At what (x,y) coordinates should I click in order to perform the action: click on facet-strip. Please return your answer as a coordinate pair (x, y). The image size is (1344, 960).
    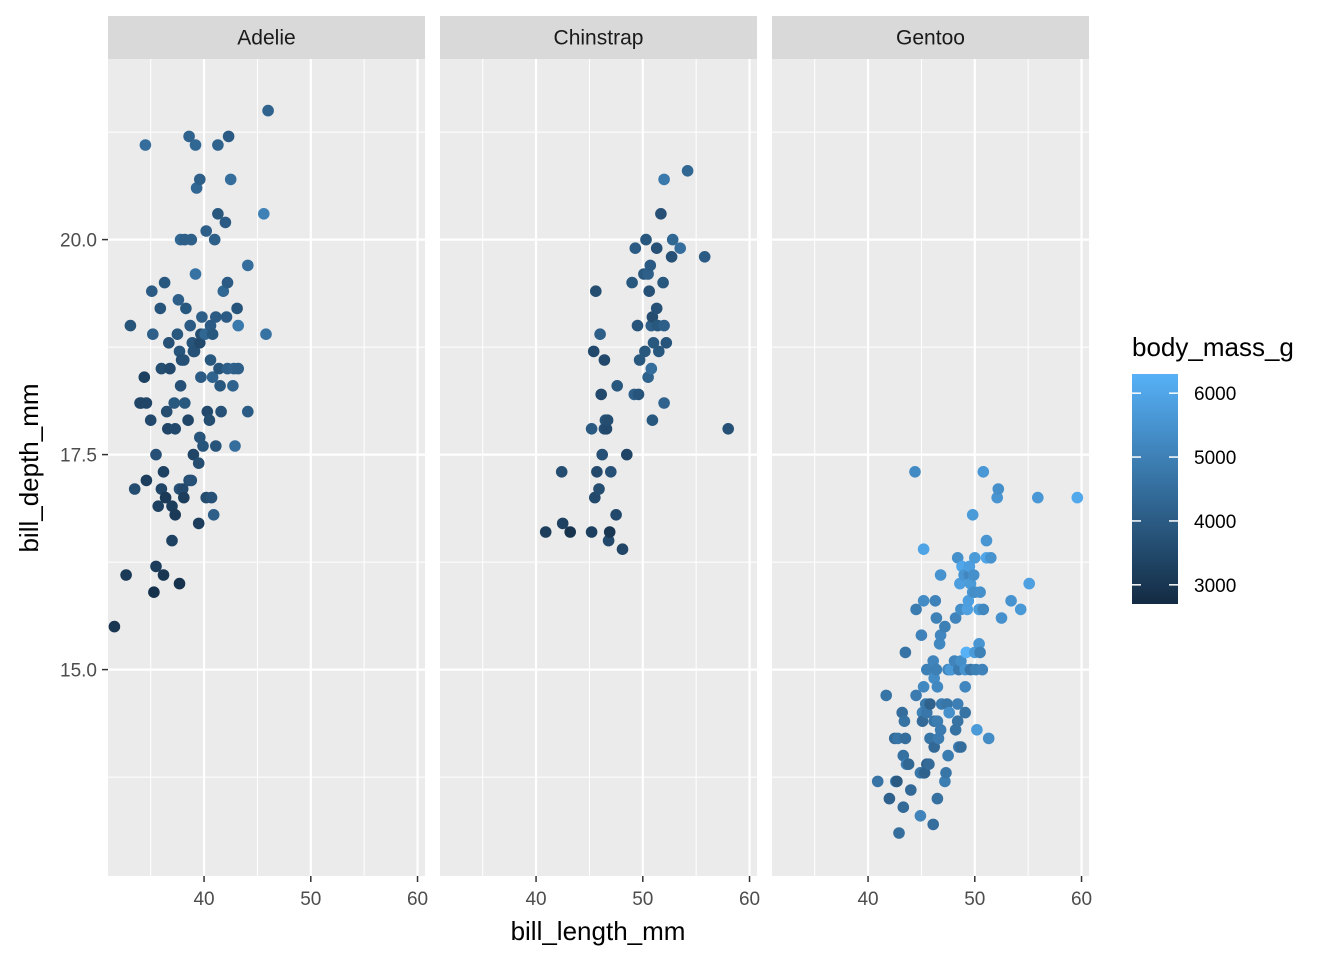
    Looking at the image, I should click on (266, 37).